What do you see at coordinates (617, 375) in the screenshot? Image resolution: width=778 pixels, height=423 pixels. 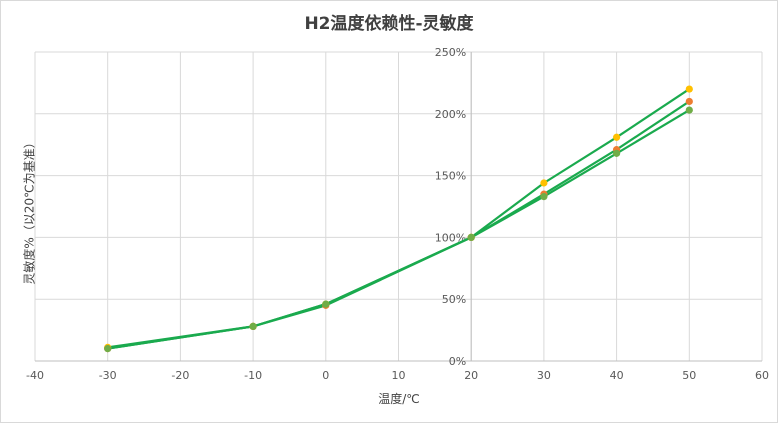 I see `x-tick-label: 40` at bounding box center [617, 375].